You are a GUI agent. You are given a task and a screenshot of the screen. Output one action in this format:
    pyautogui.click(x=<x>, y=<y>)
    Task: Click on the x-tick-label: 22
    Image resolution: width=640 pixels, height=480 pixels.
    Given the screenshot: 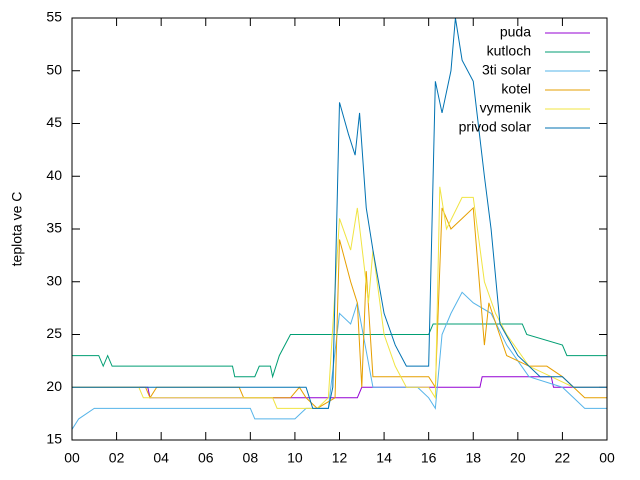 What is the action you would take?
    pyautogui.click(x=563, y=458)
    